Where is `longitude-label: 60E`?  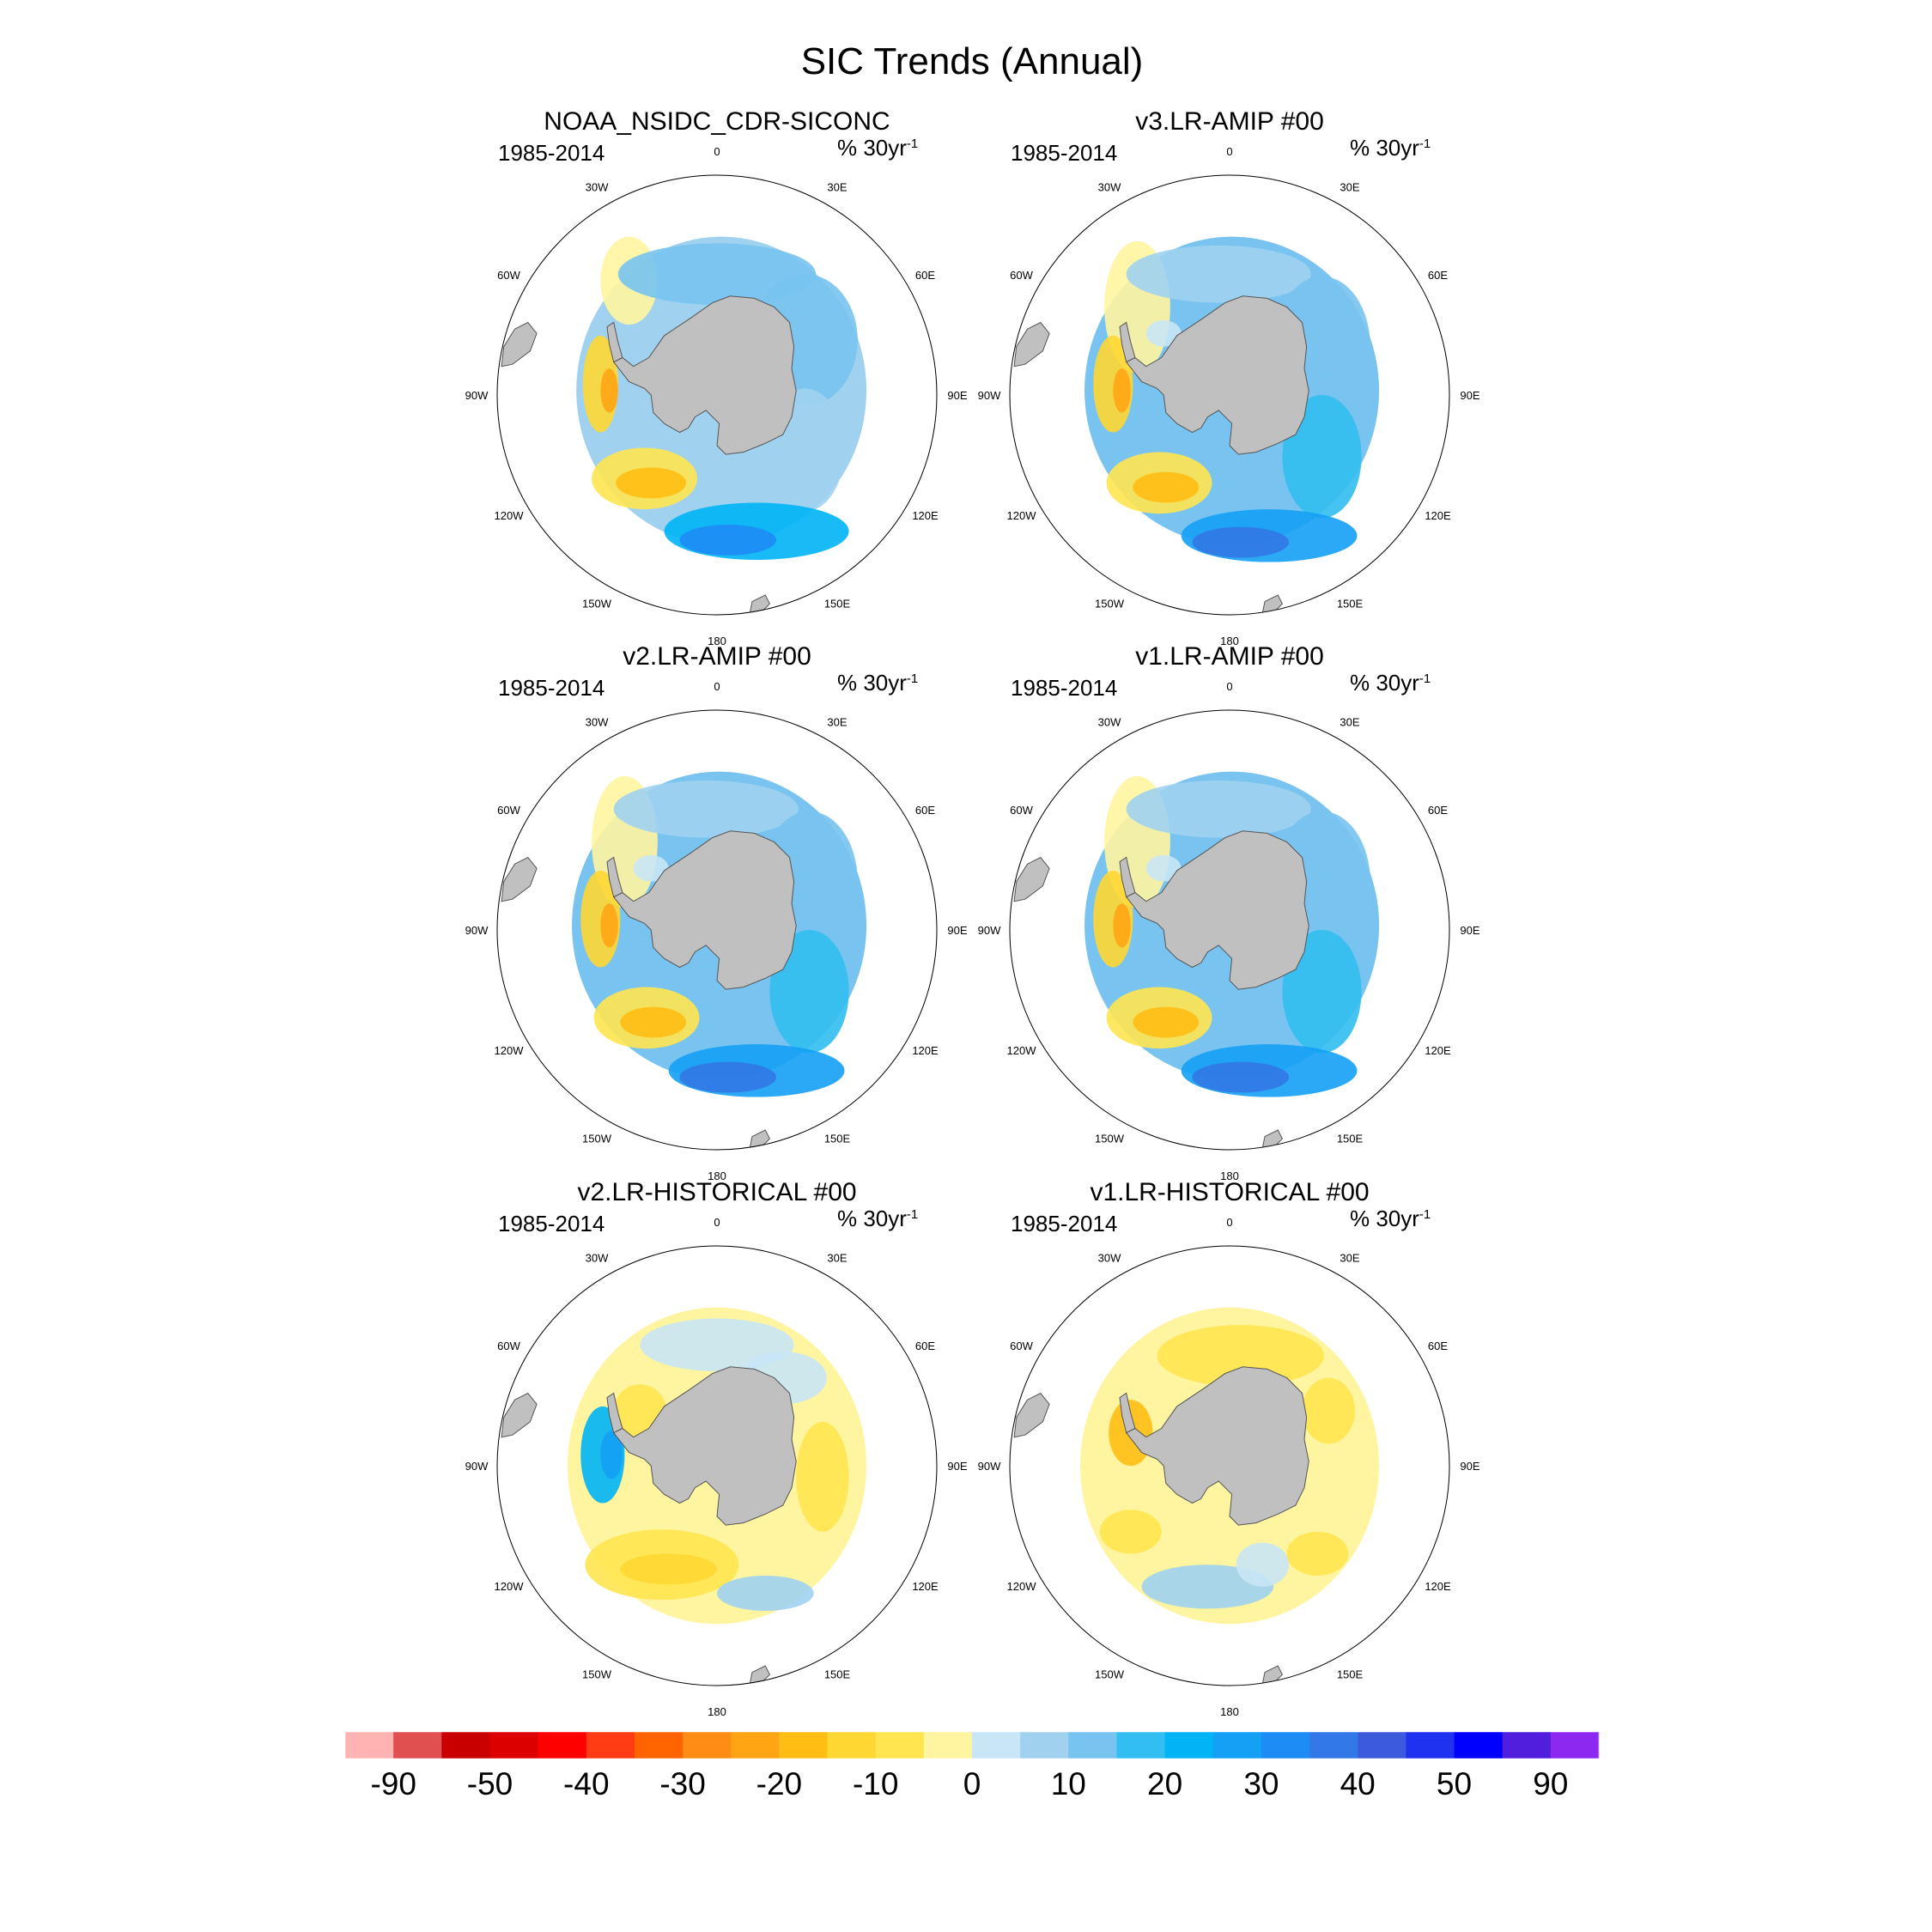 longitude-label: 60E is located at coordinates (1438, 1346).